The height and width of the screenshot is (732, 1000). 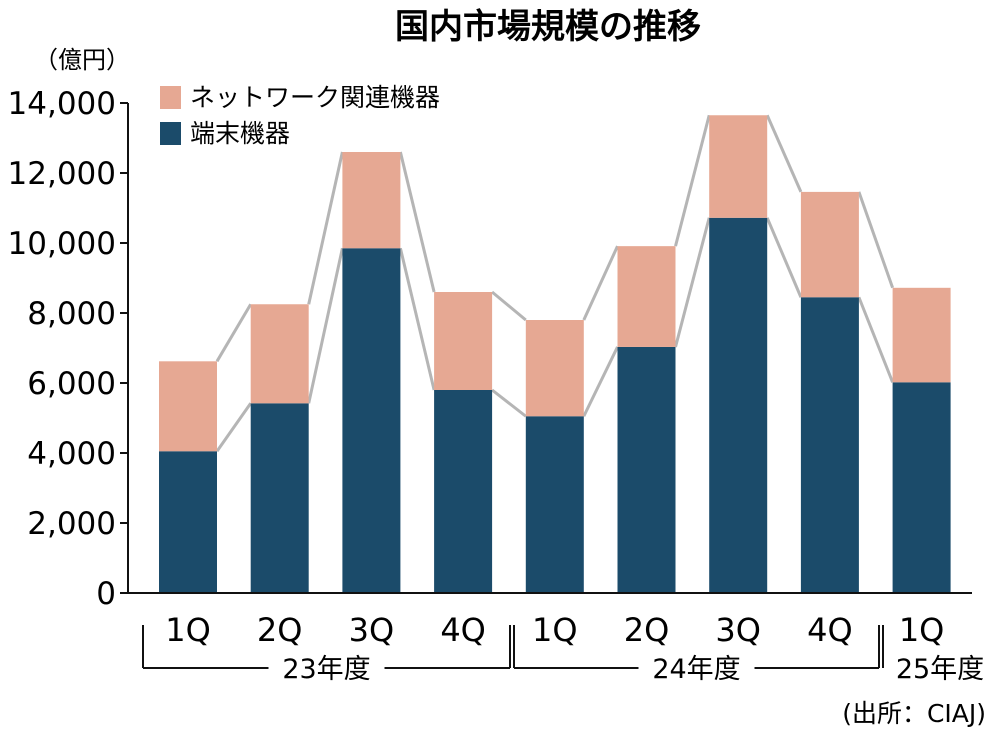 I want to click on y-tick-label: 8,000, so click(x=71, y=314).